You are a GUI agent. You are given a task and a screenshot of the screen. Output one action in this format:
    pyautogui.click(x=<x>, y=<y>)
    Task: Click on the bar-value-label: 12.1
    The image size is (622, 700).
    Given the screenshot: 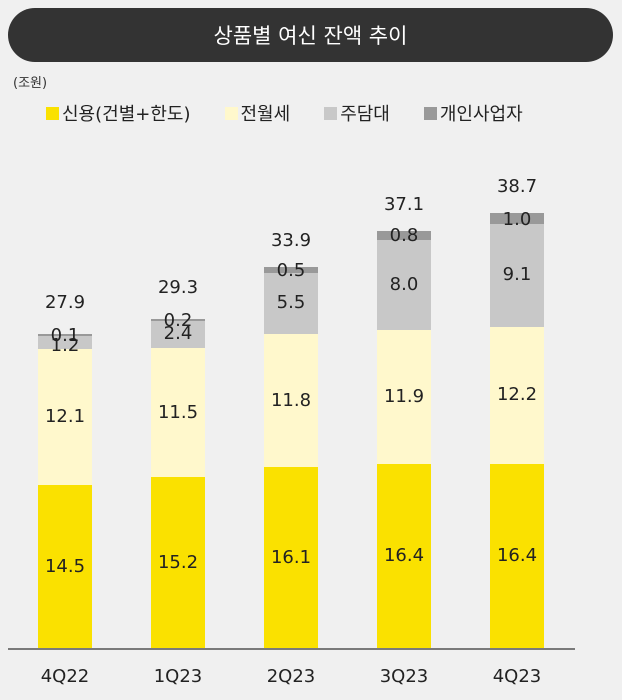 What is the action you would take?
    pyautogui.click(x=65, y=417)
    